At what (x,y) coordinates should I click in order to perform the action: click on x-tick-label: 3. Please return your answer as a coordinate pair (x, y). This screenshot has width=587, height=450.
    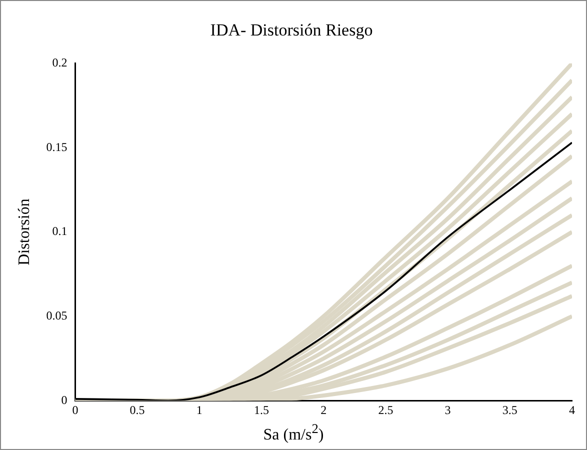
    Looking at the image, I should click on (447, 409).